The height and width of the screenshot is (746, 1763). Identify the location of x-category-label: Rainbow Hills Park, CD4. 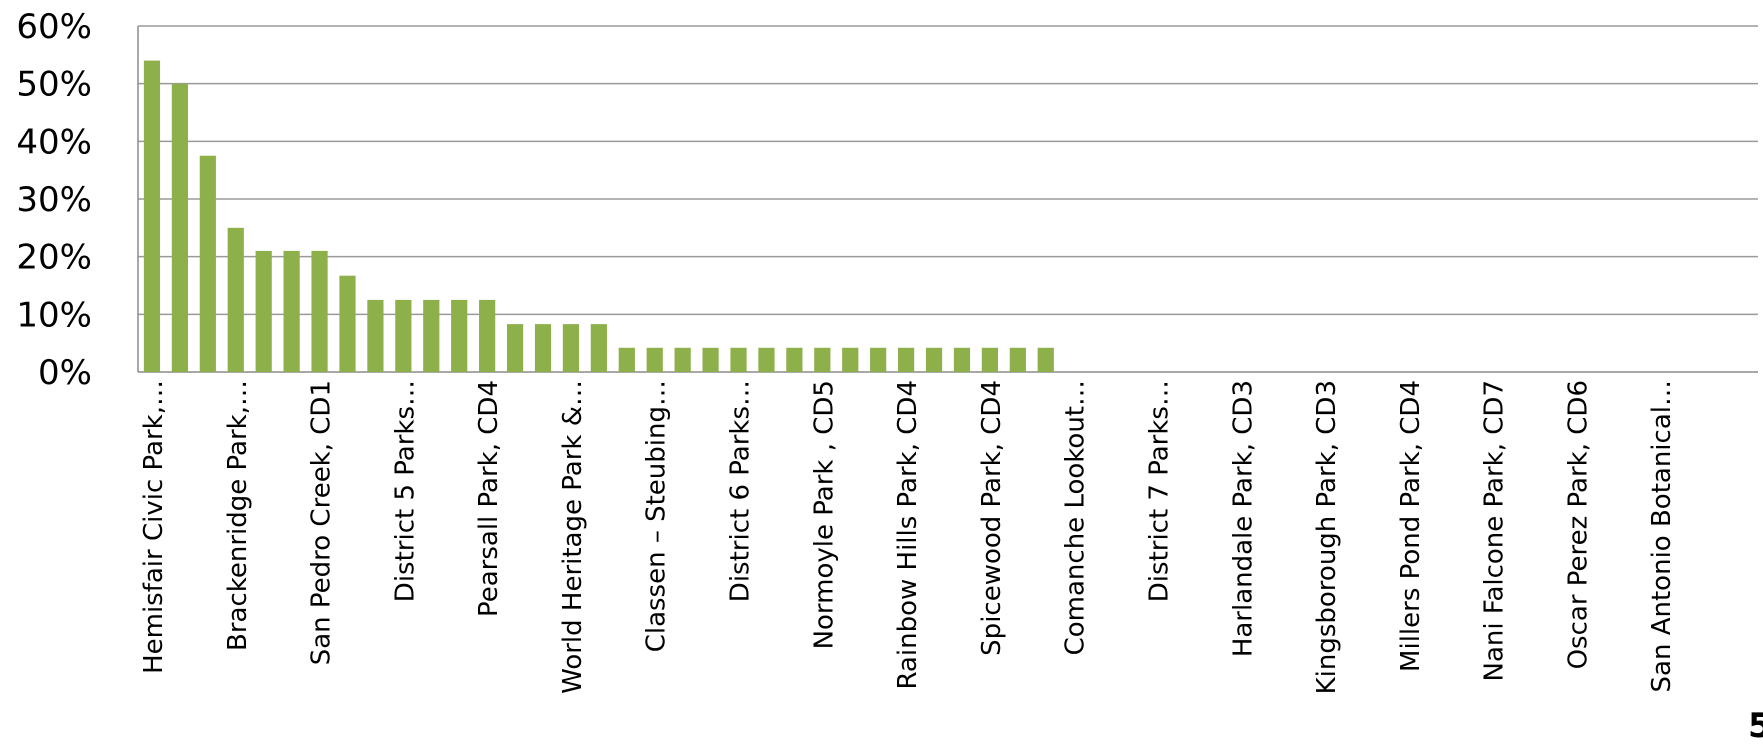
(908, 535).